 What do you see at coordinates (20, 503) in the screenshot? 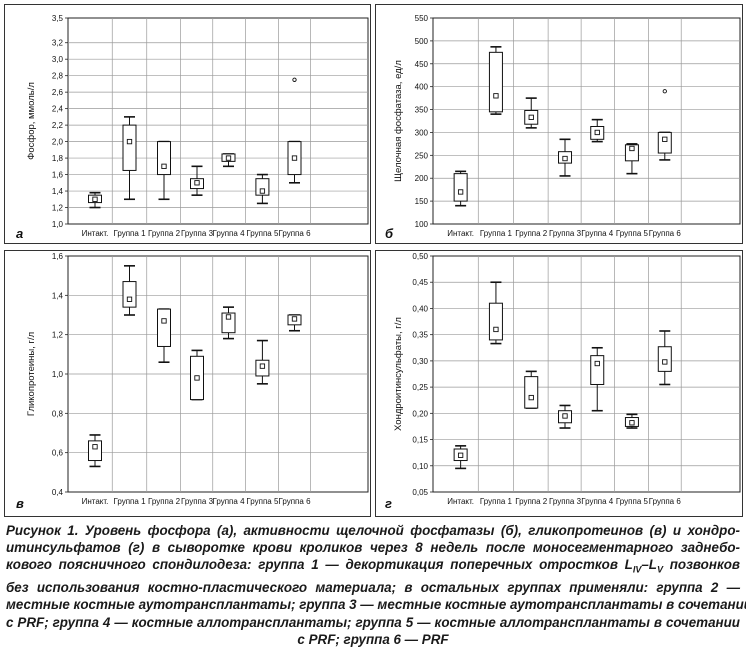
I see `panel-label: в` at bounding box center [20, 503].